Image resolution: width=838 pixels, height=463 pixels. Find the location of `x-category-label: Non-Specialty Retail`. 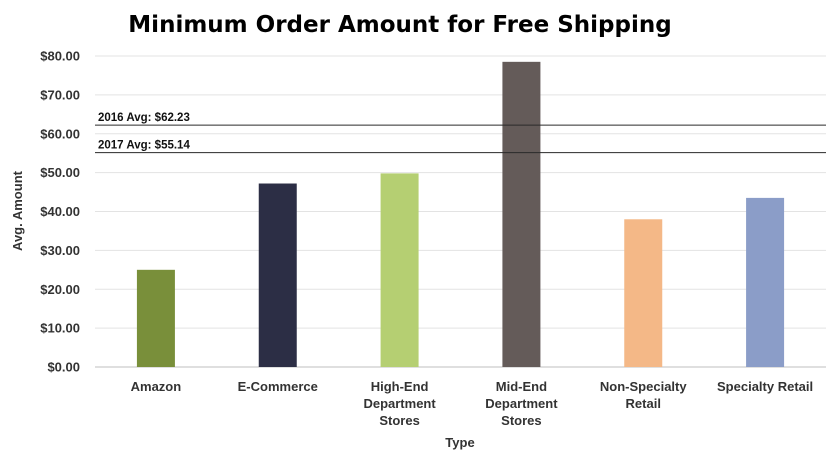

x-category-label: Non-Specialty Retail is located at coordinates (643, 395).